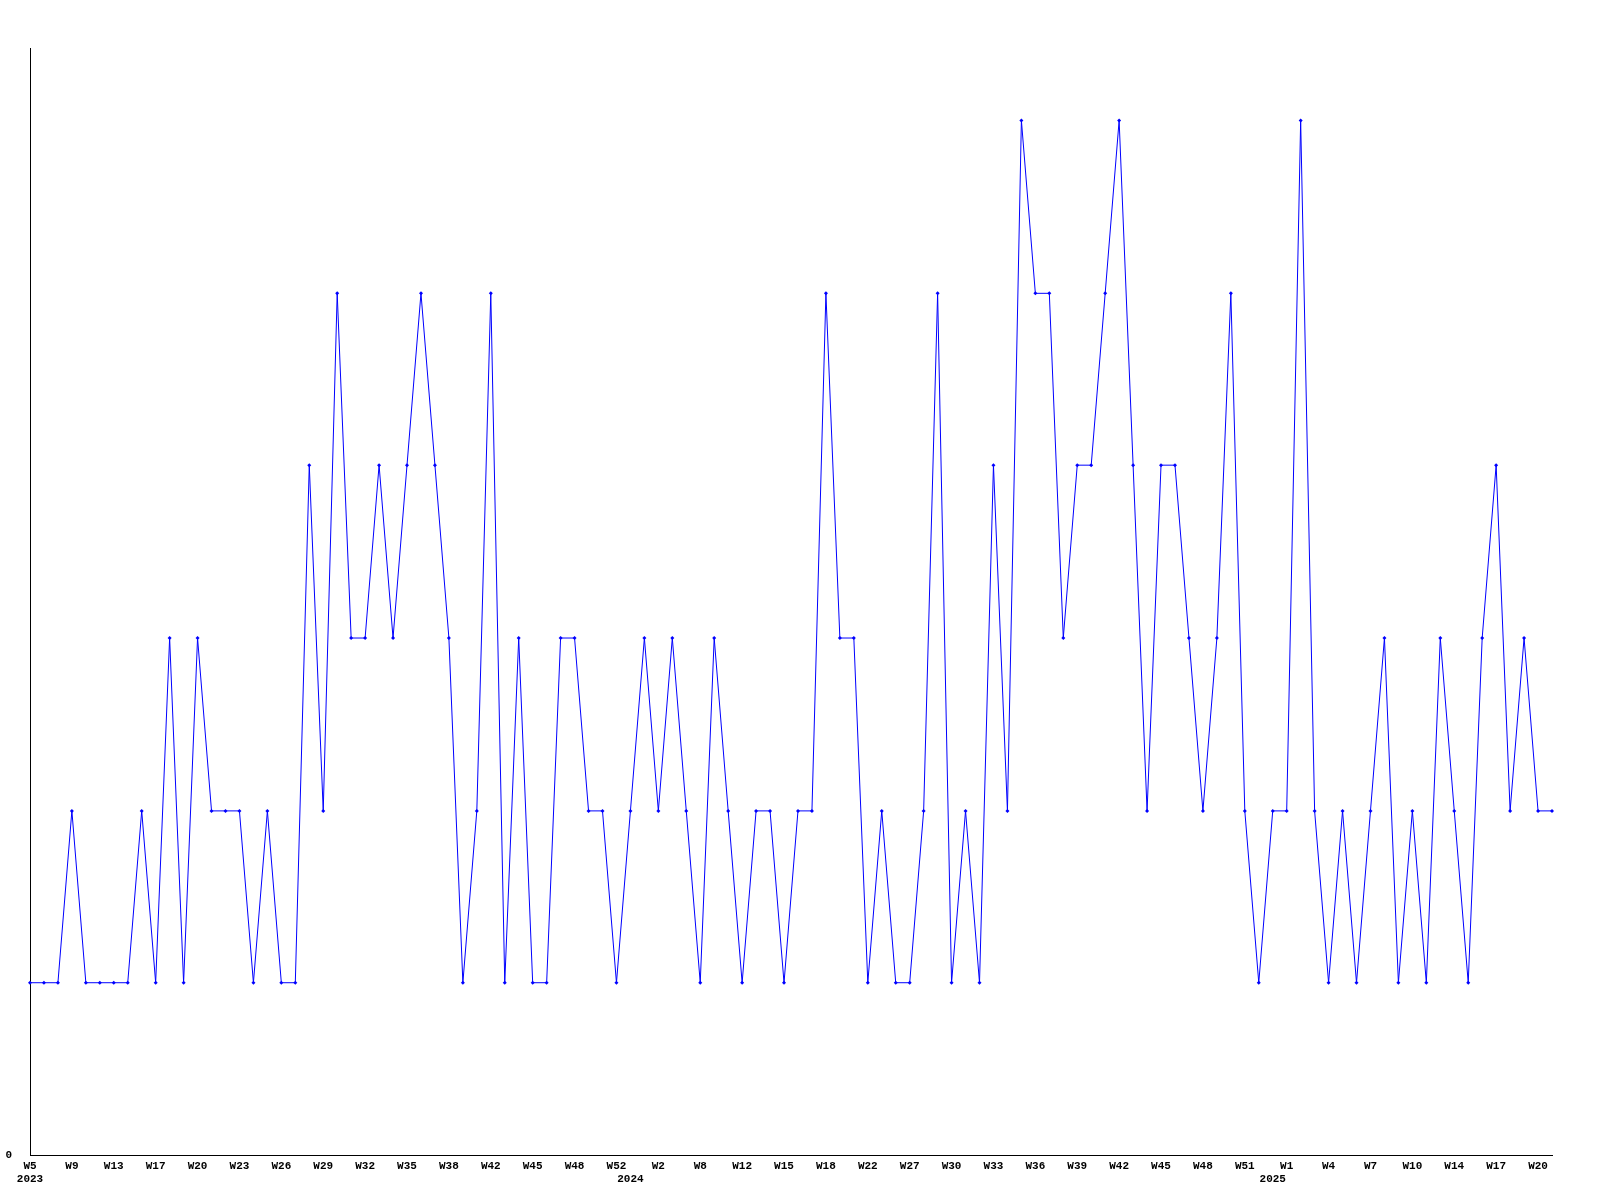 This screenshot has height=1200, width=1600. I want to click on x-tick-label: W22, so click(867, 1165).